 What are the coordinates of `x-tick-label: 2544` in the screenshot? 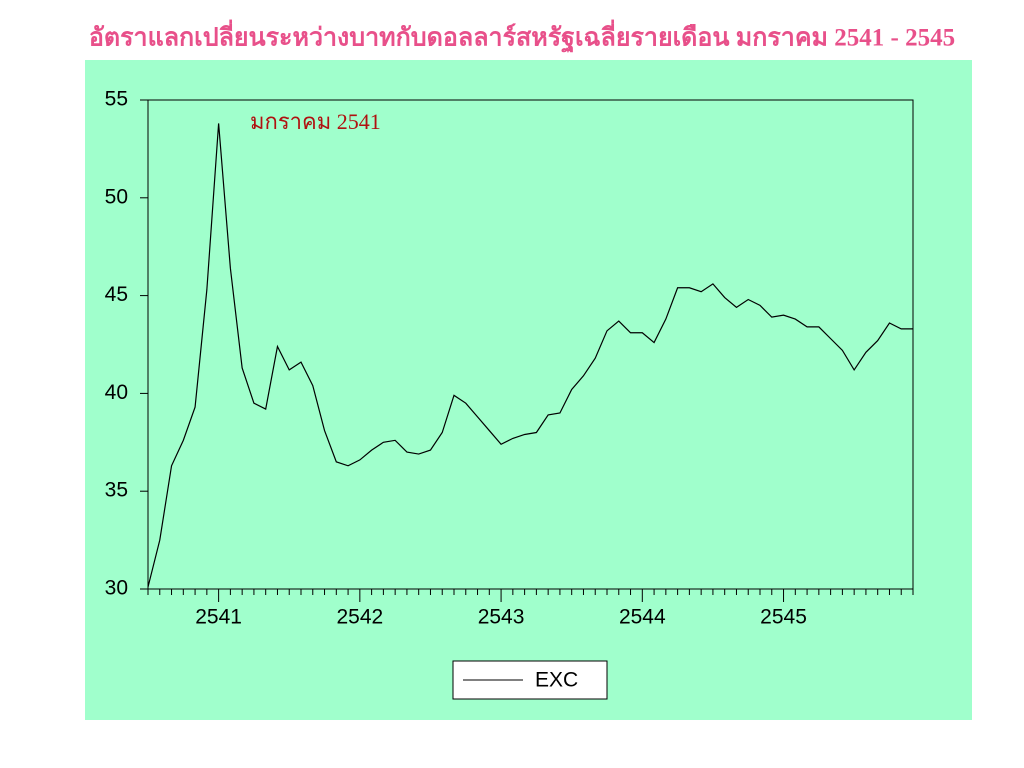 It's located at (642, 617).